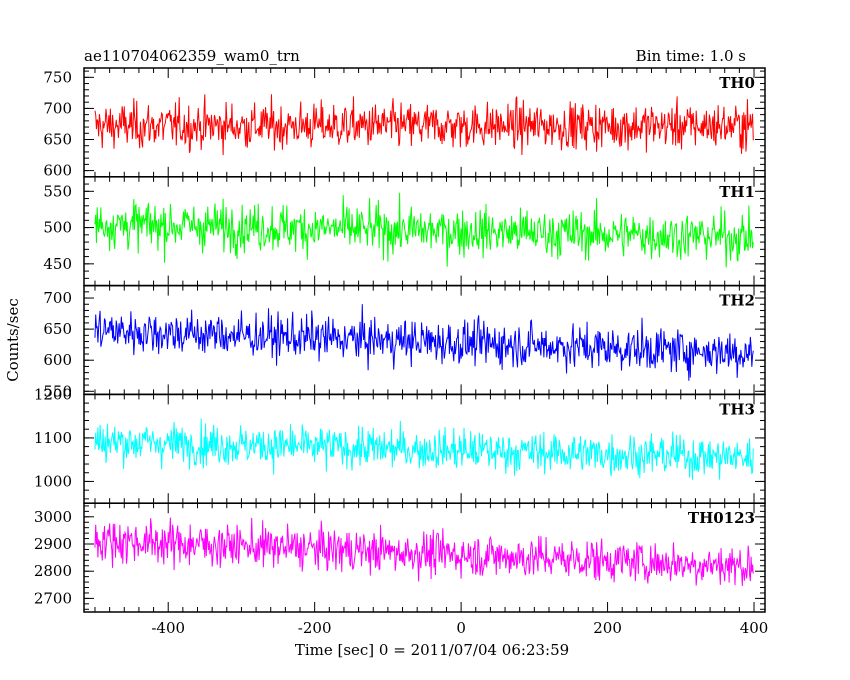 This screenshot has height=680, width=850. Describe the element at coordinates (315, 628) in the screenshot. I see `x-tick-label: -200` at that location.